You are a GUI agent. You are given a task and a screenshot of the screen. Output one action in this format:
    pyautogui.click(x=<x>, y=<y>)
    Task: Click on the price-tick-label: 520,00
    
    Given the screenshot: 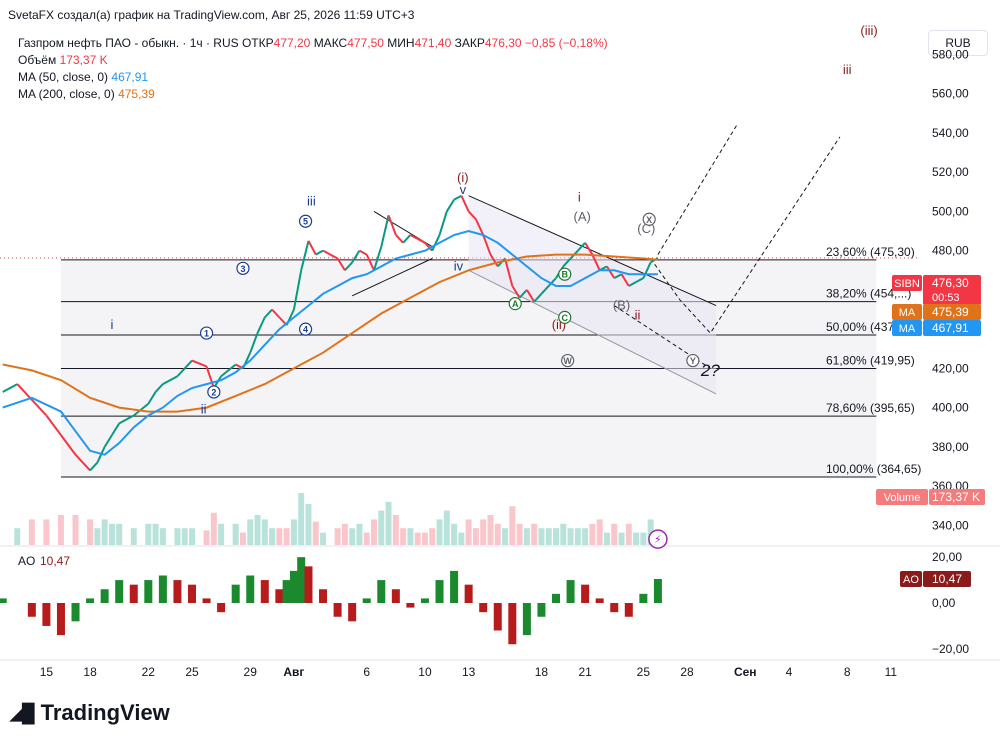 What is the action you would take?
    pyautogui.click(x=950, y=172)
    